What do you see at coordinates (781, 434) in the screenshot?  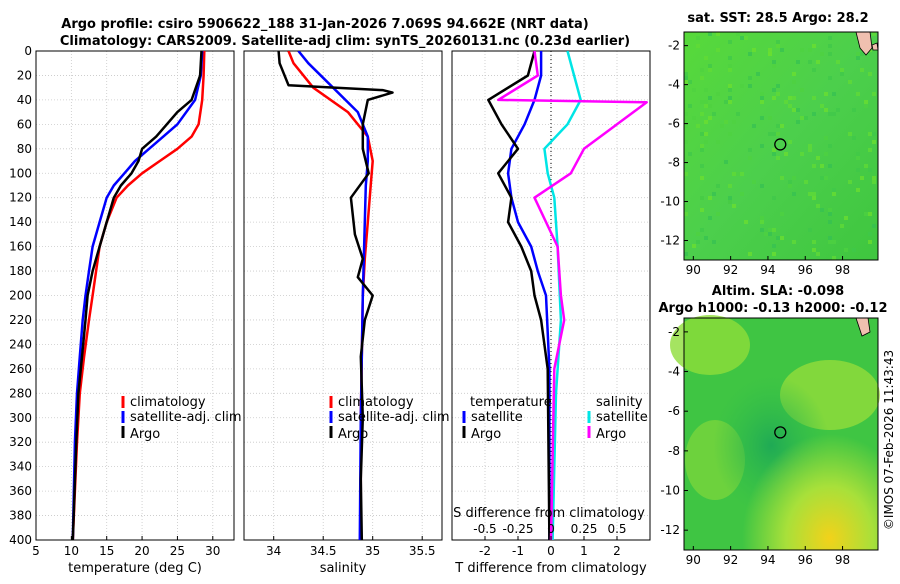 I see `sla-yellow-region` at bounding box center [781, 434].